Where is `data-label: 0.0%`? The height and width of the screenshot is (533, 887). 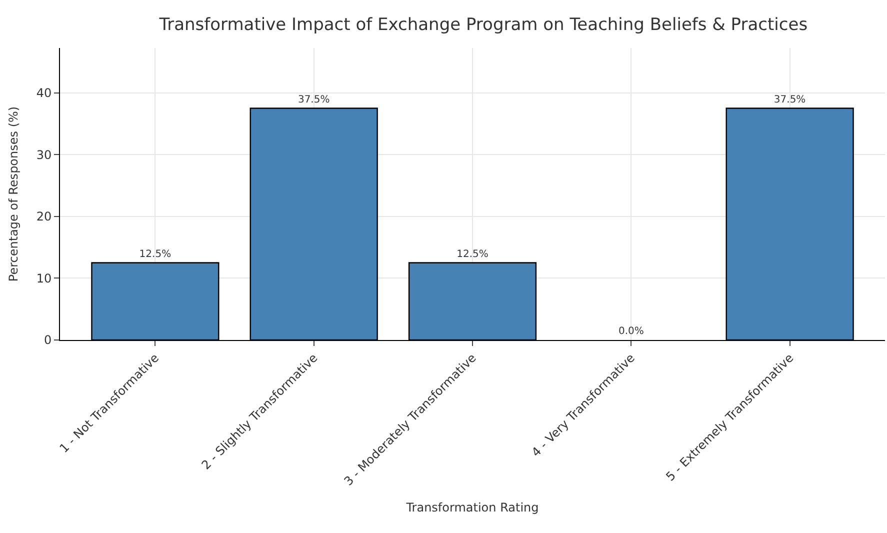
data-label: 0.0% is located at coordinates (631, 331).